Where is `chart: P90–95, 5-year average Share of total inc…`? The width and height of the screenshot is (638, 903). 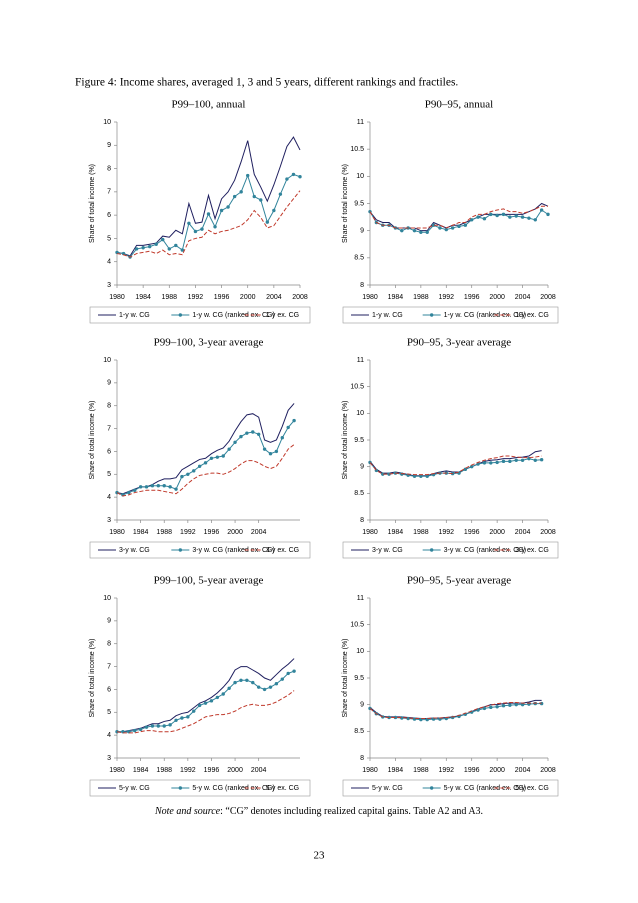 chart: P90–95, 5-year average Share of total inc… is located at coordinates (450, 686).